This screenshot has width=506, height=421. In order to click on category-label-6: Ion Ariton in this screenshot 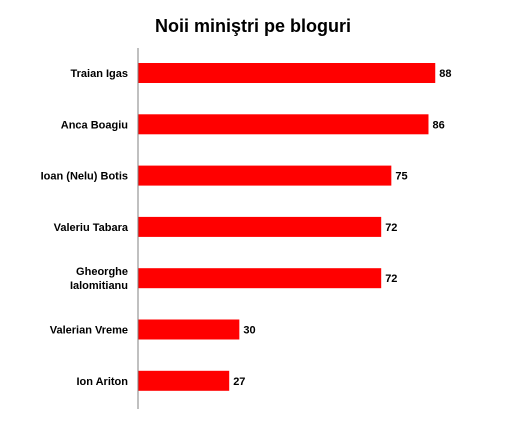, I will do `click(102, 382)`.